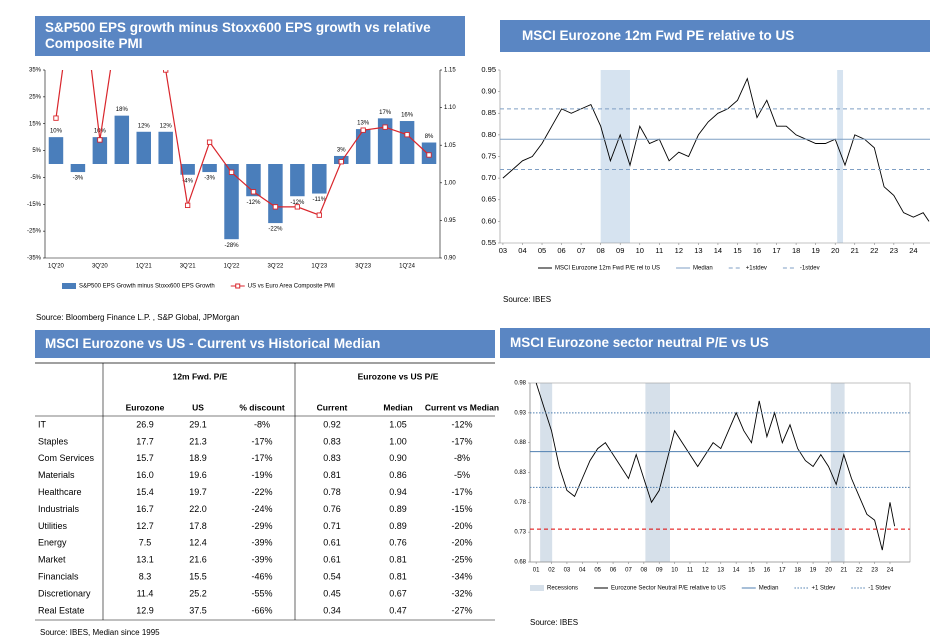 This screenshot has width=940, height=640. What do you see at coordinates (261, 475) in the screenshot?
I see `table-cell: -19%` at bounding box center [261, 475].